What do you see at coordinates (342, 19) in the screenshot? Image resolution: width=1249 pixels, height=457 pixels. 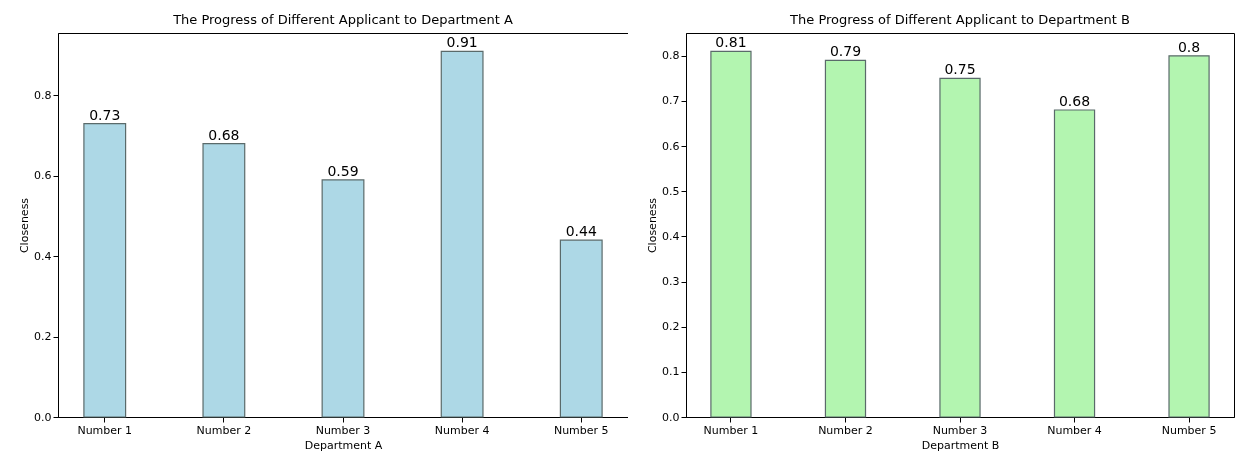 I see `chart-title: The Progress of Different Applicant to Department A` at bounding box center [342, 19].